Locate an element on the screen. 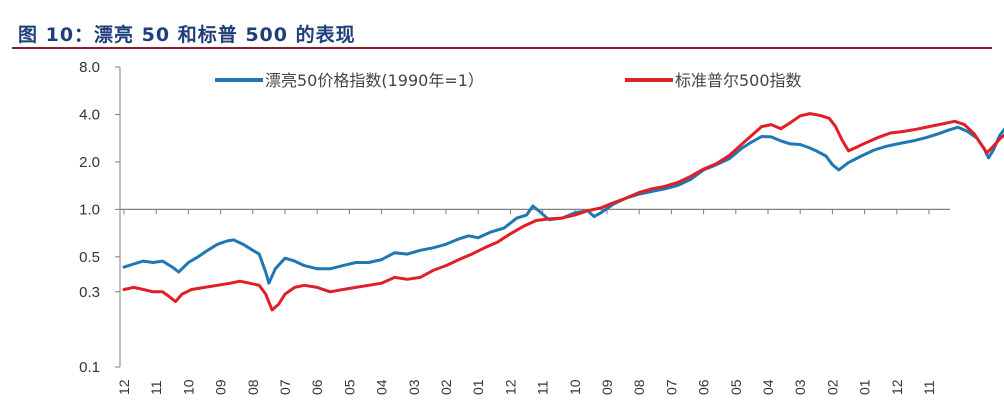 The height and width of the screenshot is (400, 1004). y-tick-label: 0.5 is located at coordinates (89, 257).